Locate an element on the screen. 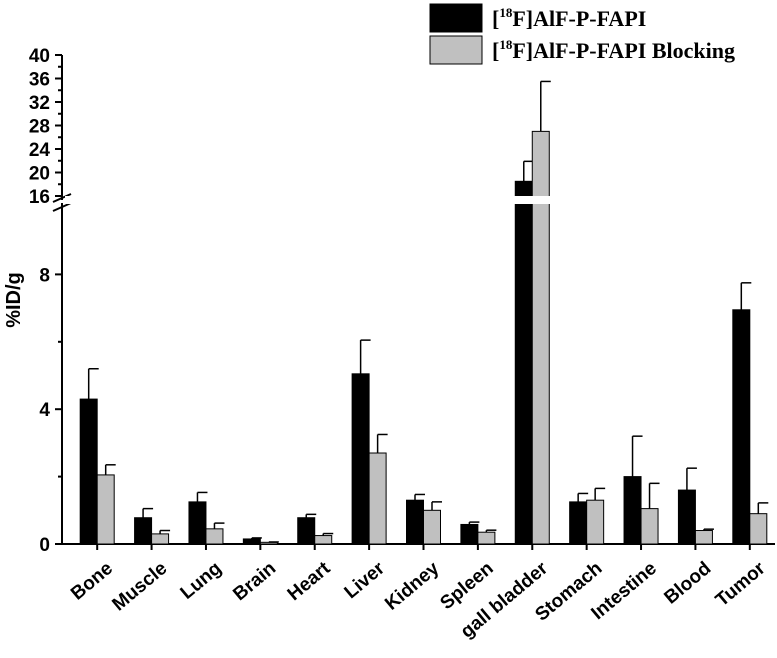 This screenshot has height=658, width=777. bar-tracer-bone is located at coordinates (88, 471).